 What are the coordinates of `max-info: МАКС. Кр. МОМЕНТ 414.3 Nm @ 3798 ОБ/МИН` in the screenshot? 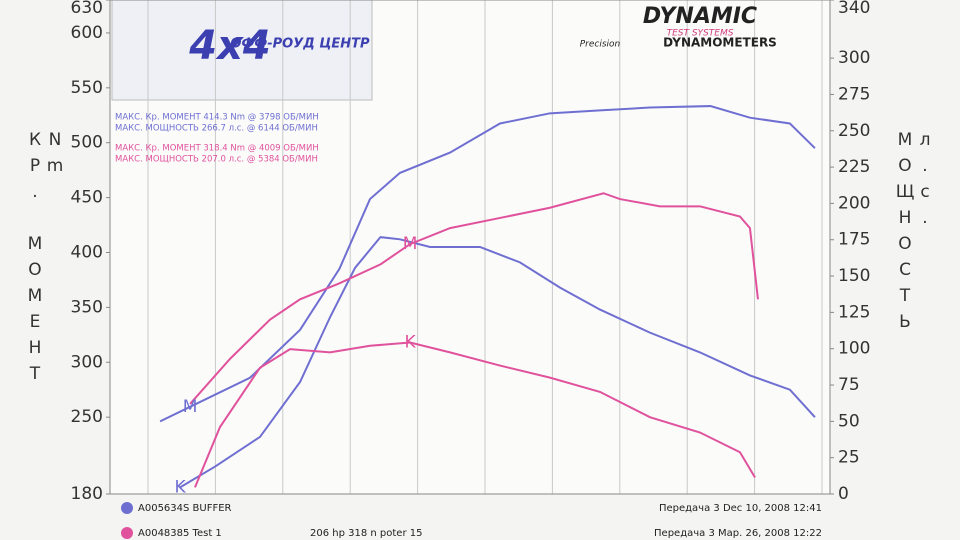 It's located at (217, 118).